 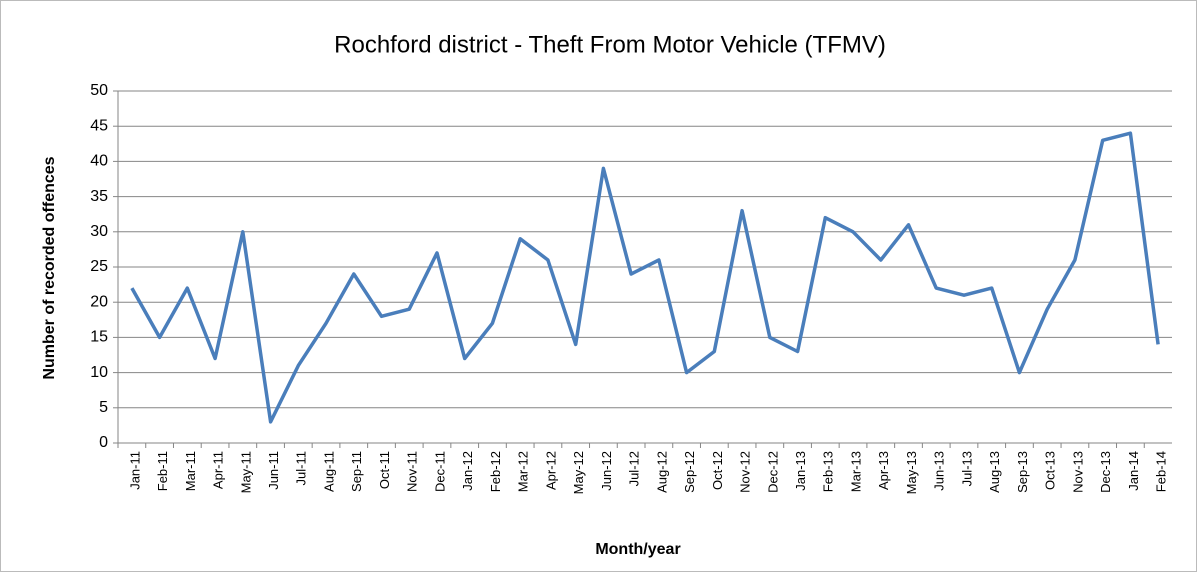 What do you see at coordinates (1077, 472) in the screenshot?
I see `x-tick-label: Nov-13` at bounding box center [1077, 472].